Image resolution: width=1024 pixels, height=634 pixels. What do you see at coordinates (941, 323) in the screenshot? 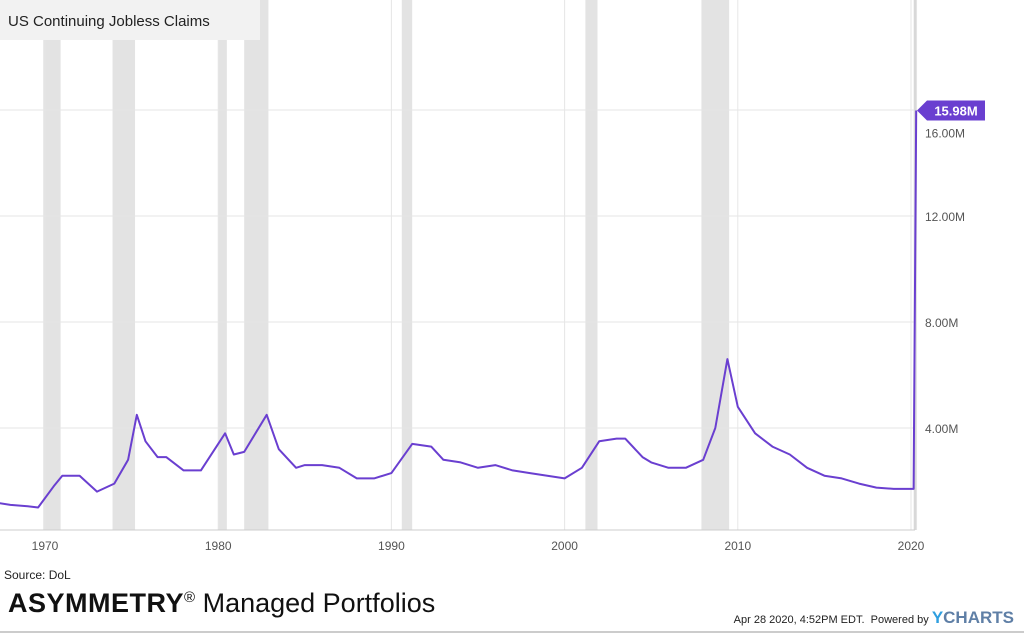
I see `y-tick-label: 8.00M` at bounding box center [941, 323].